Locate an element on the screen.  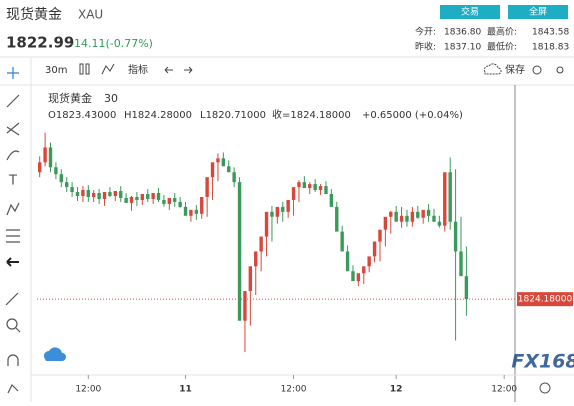
last-price-box is located at coordinates (545, 299).